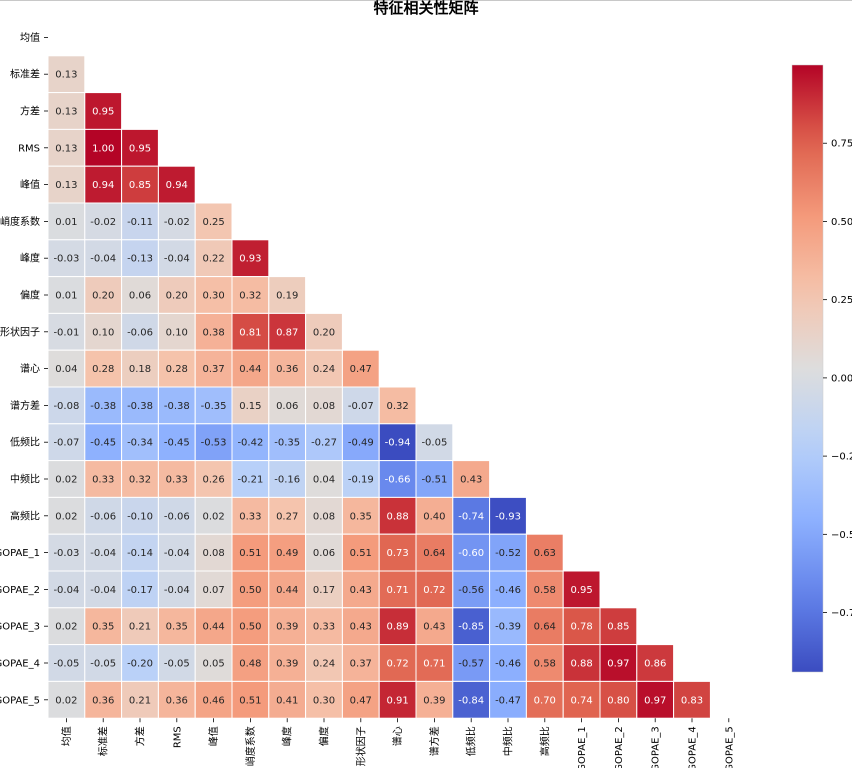 The height and width of the screenshot is (768, 852). What do you see at coordinates (841, 378) in the screenshot?
I see `colorbar-tick-label: 0.00` at bounding box center [841, 378].